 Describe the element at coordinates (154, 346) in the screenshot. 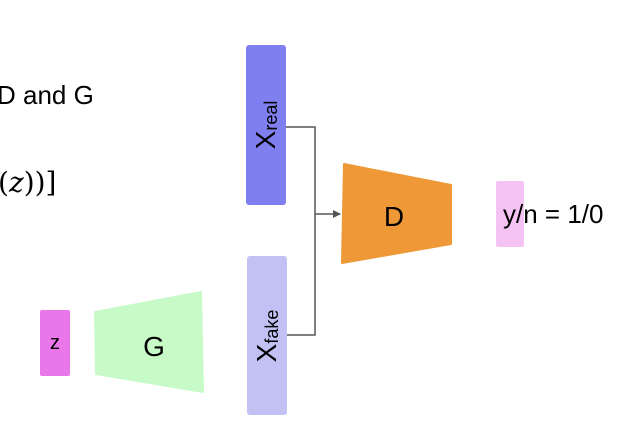

I see `generator-label: G` at that location.